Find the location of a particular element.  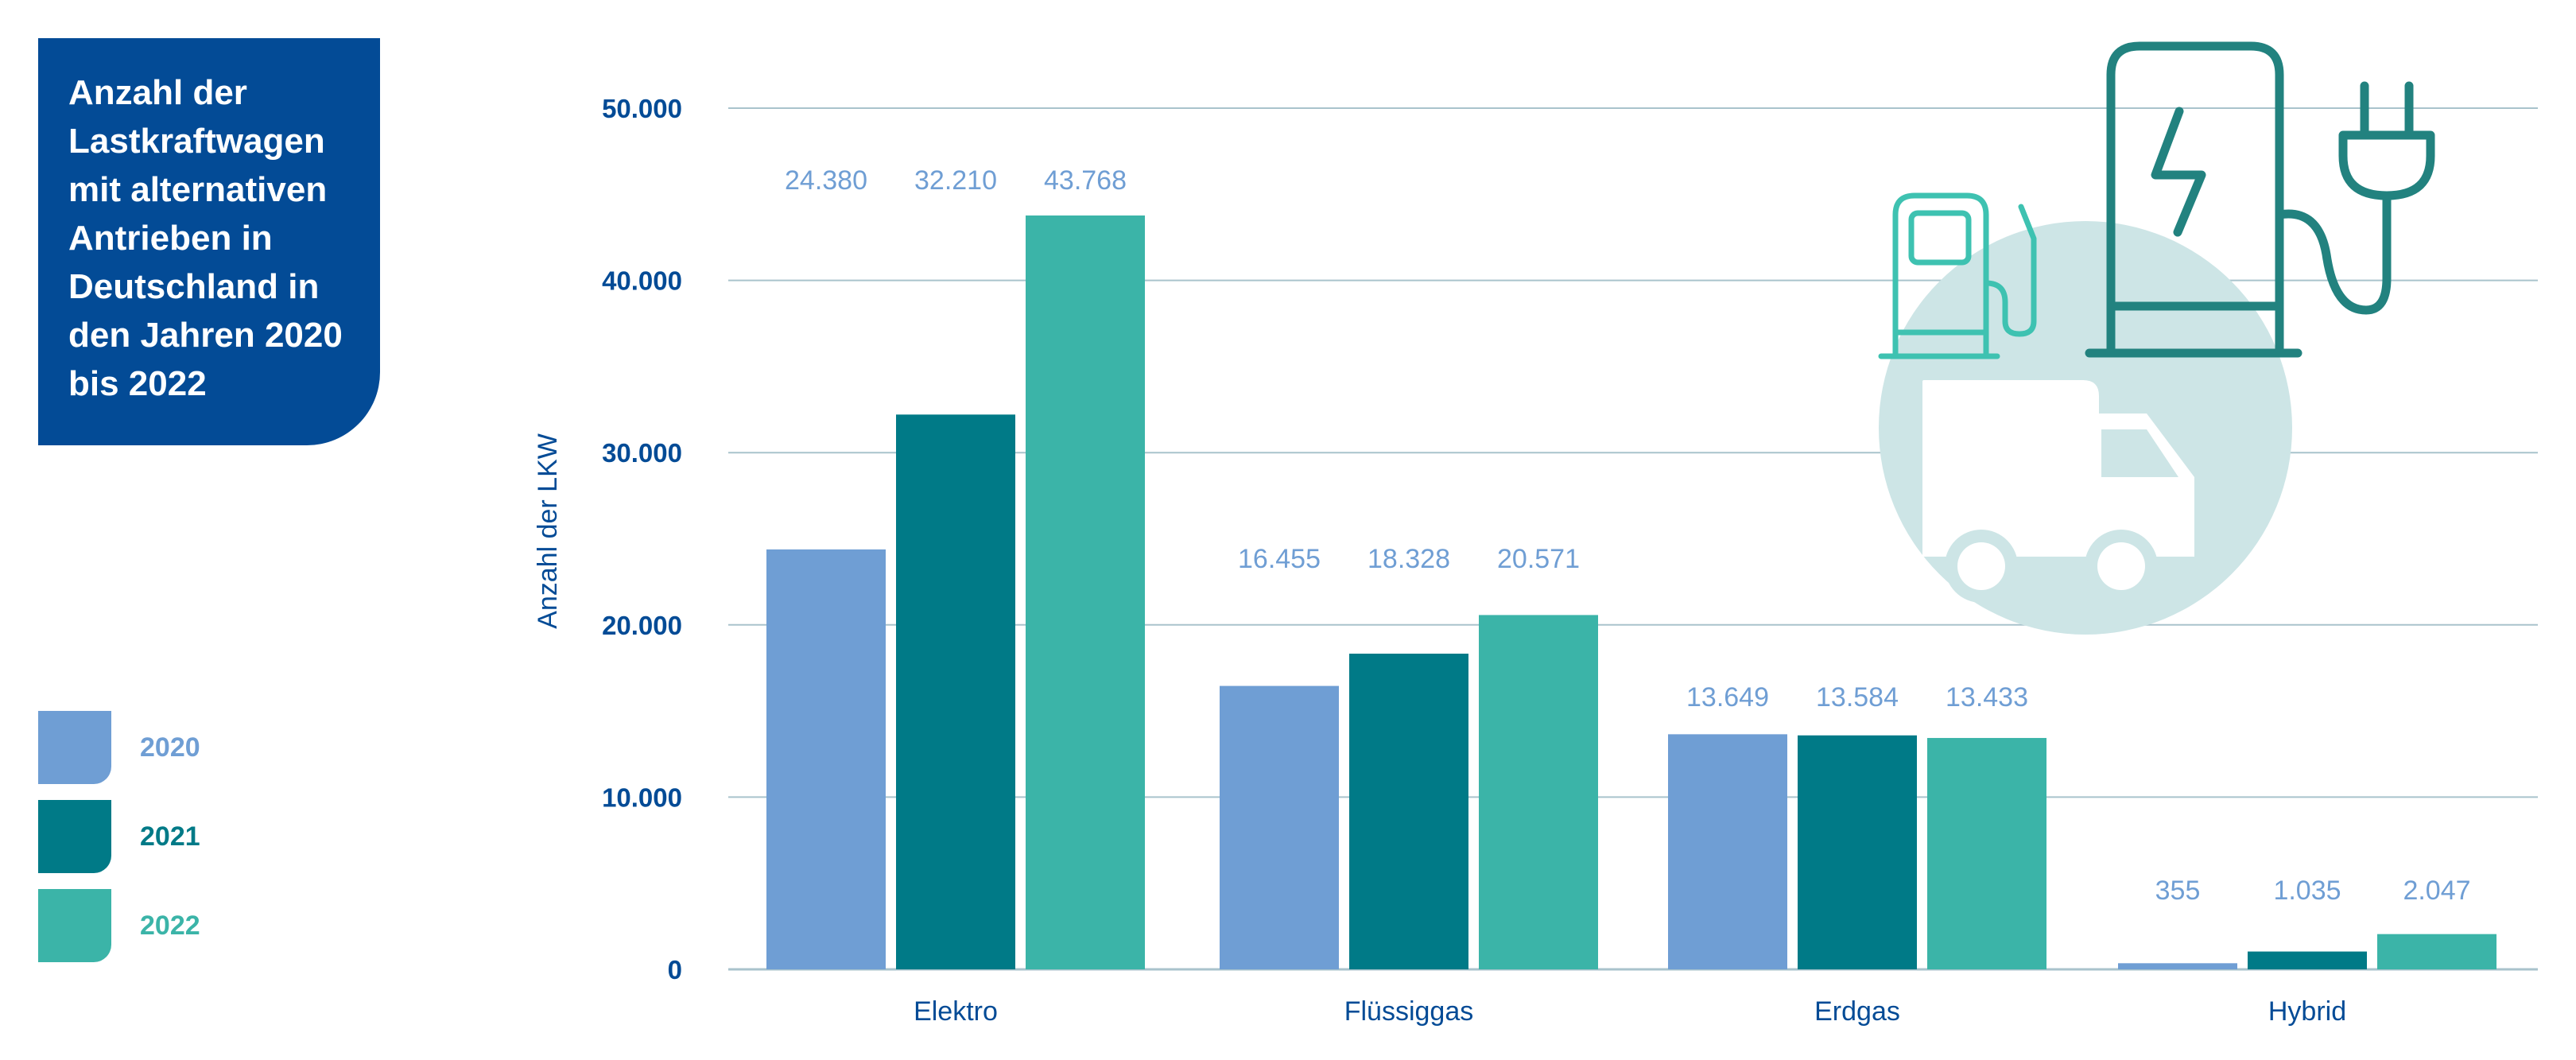

legend-label-2020: 2020 is located at coordinates (170, 747).